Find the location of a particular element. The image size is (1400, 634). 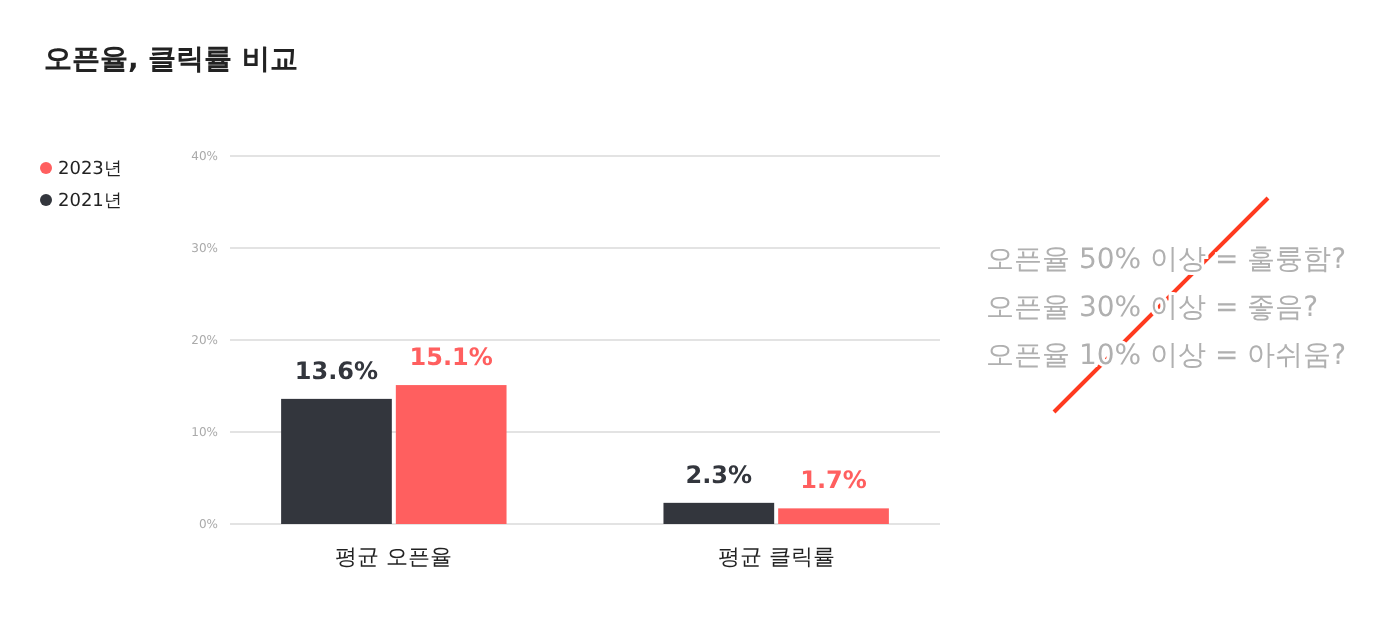

data-label: 13.6% is located at coordinates (336, 370).